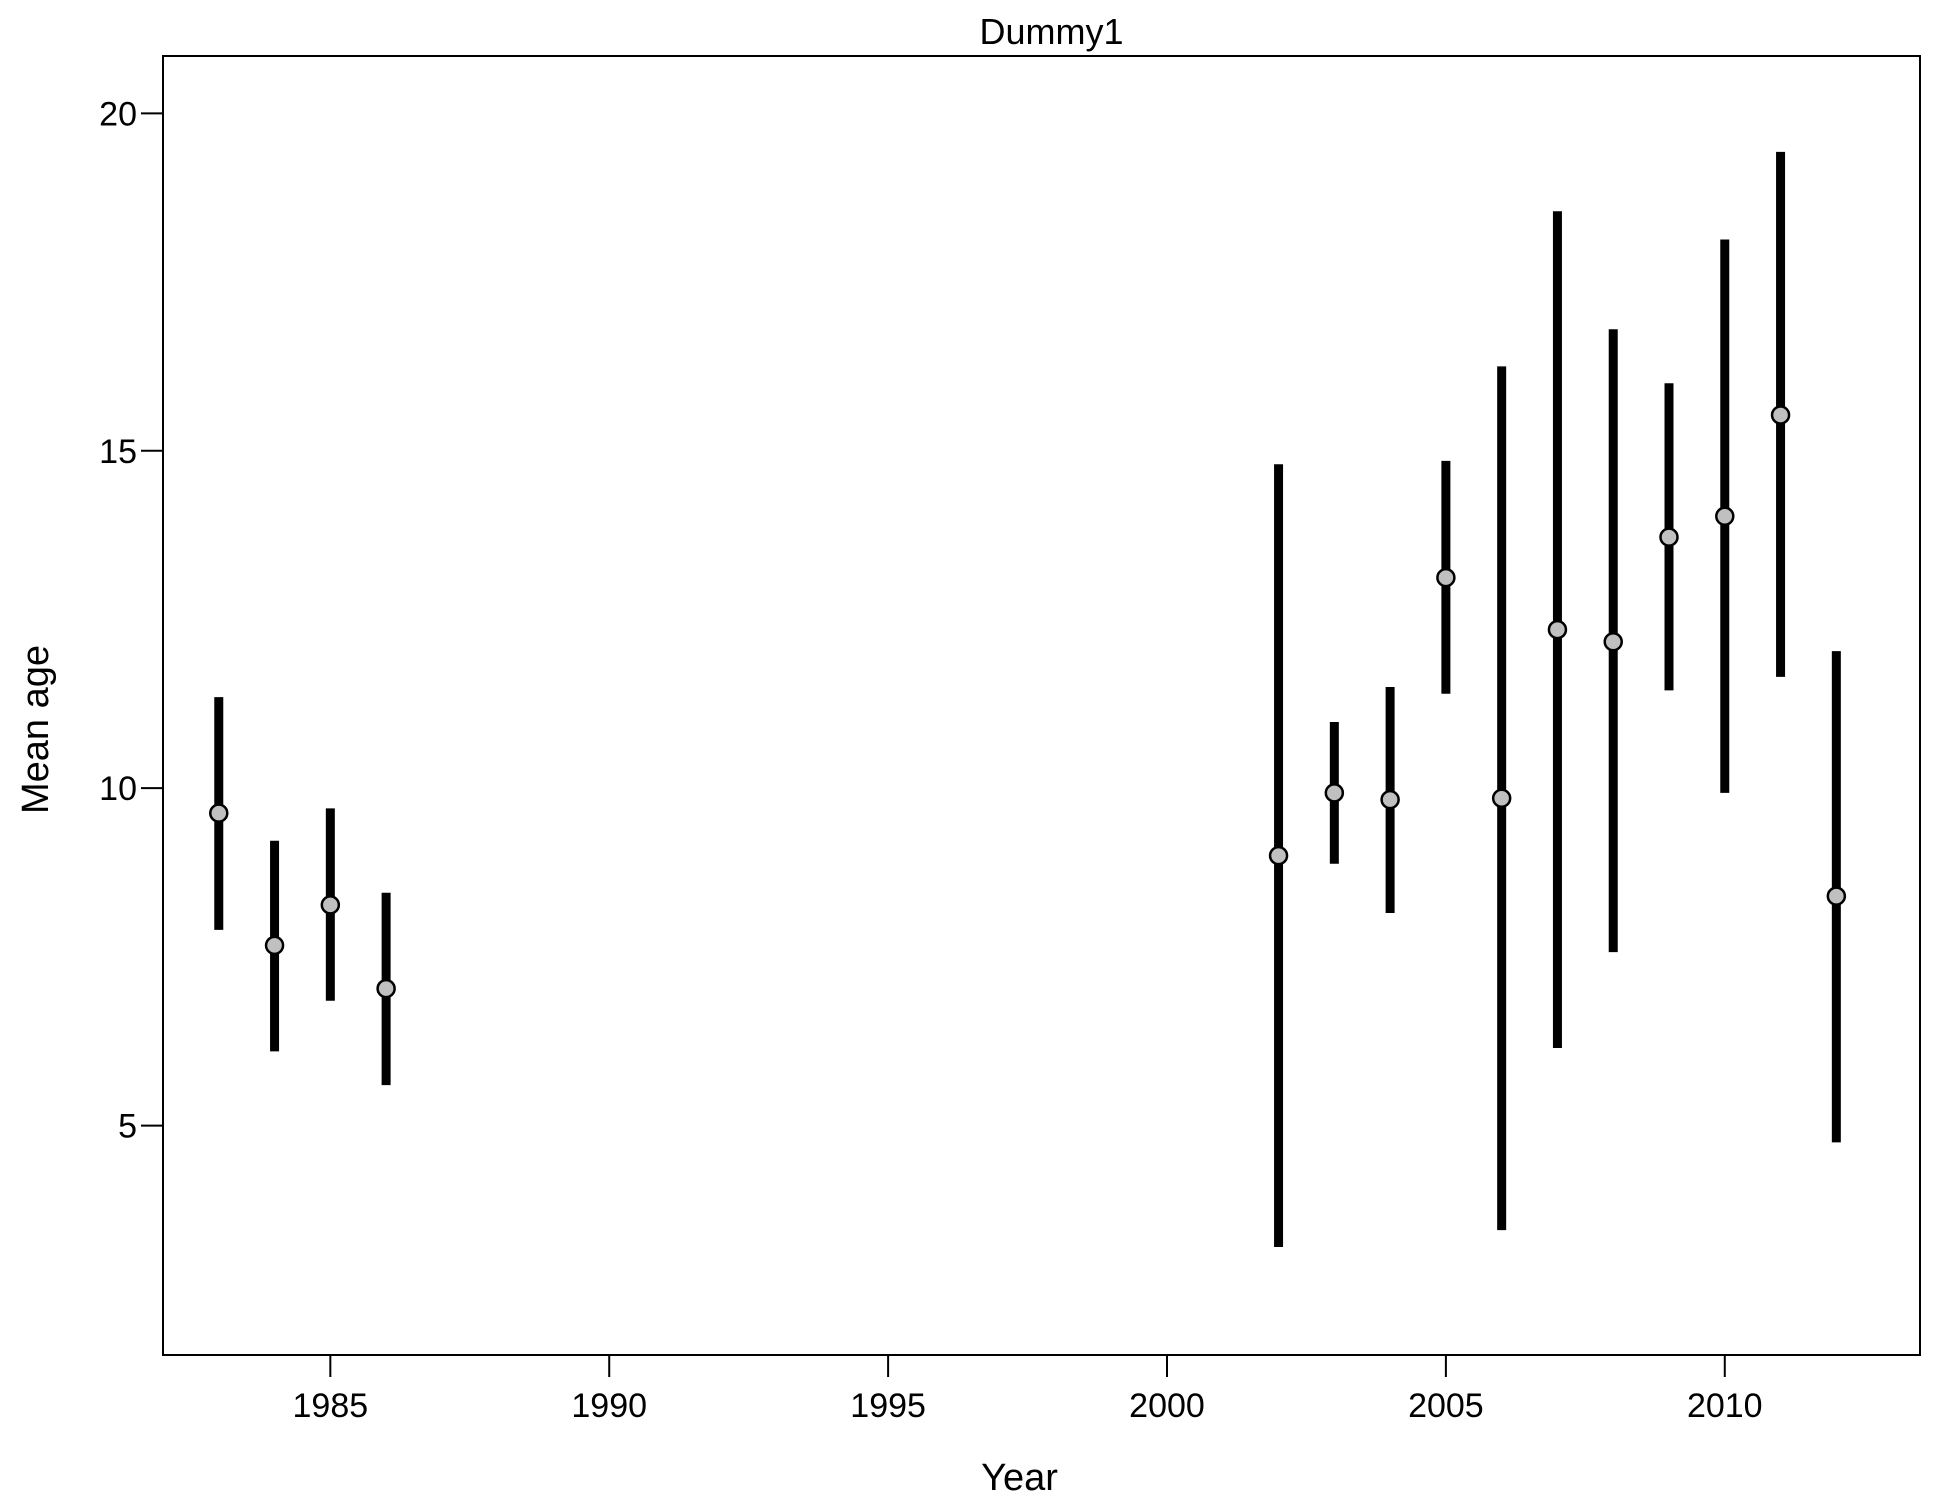 The height and width of the screenshot is (1505, 1950). Describe the element at coordinates (331, 1406) in the screenshot. I see `x-tick-label: 1985` at that location.